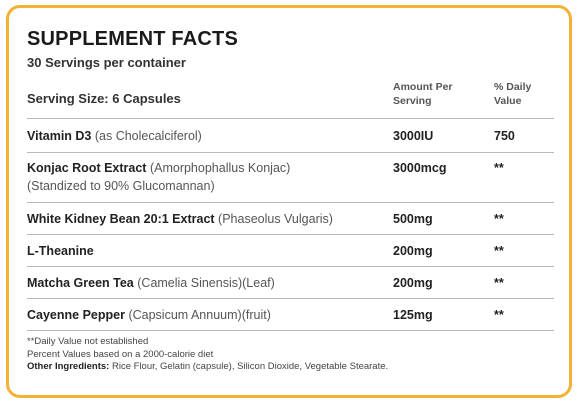 The height and width of the screenshot is (410, 585). Describe the element at coordinates (68, 366) in the screenshot. I see `other-ingredients-label: Other Ingredients:` at that location.